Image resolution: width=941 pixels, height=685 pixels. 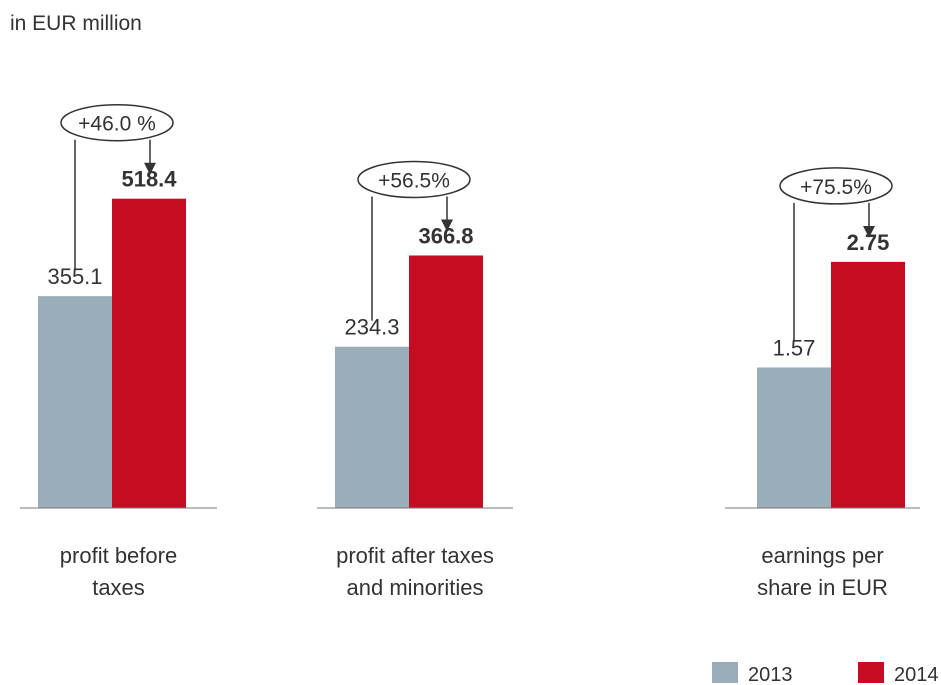 What do you see at coordinates (868, 242) in the screenshot?
I see `value-label: 2.75` at bounding box center [868, 242].